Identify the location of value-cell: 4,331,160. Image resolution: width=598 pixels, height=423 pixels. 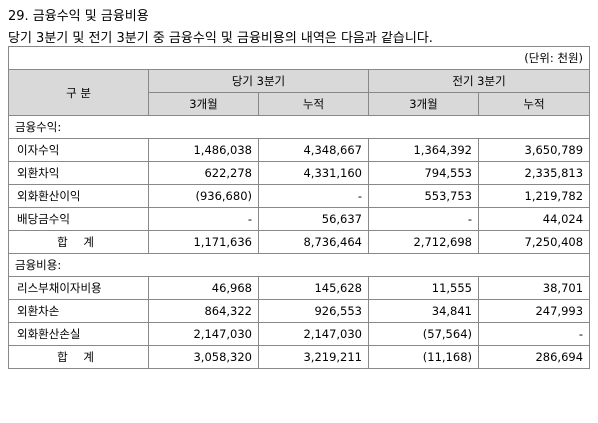
(313, 173).